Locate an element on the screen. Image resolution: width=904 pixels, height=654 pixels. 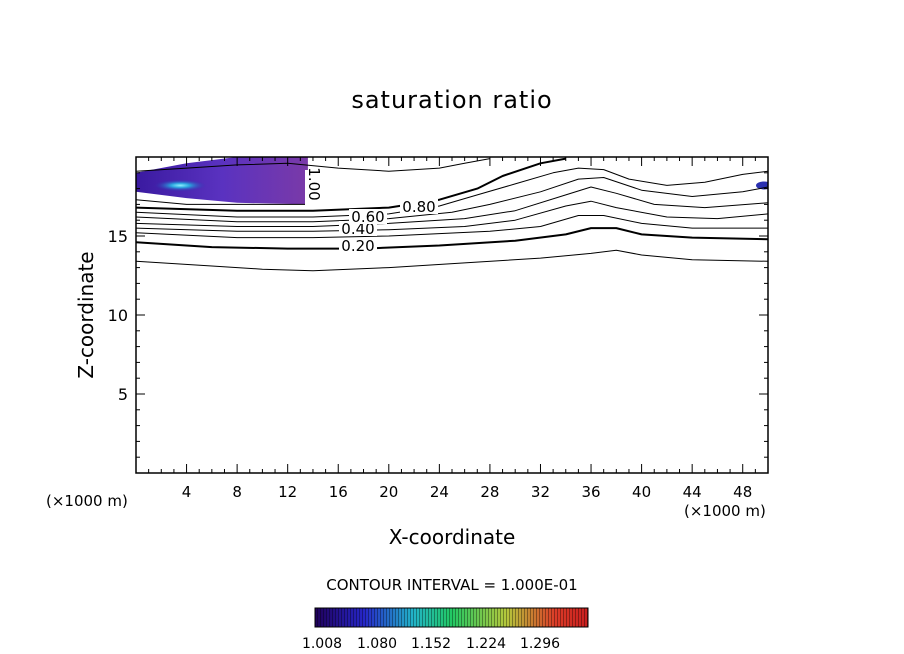
contour-0.90 is located at coordinates (313, 165).